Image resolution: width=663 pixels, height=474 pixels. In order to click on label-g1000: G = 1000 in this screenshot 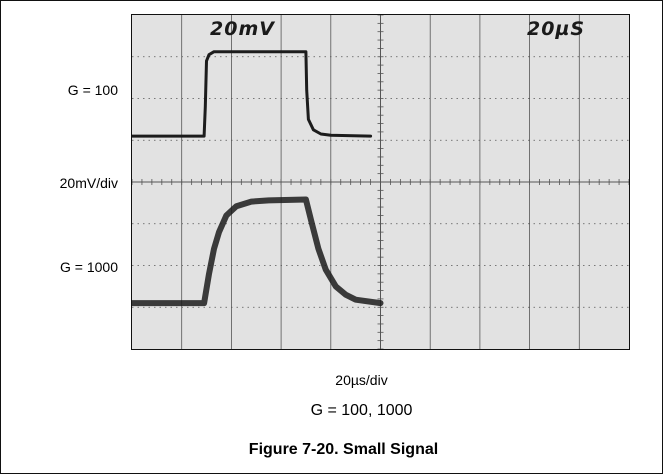, I will do `click(89, 267)`.